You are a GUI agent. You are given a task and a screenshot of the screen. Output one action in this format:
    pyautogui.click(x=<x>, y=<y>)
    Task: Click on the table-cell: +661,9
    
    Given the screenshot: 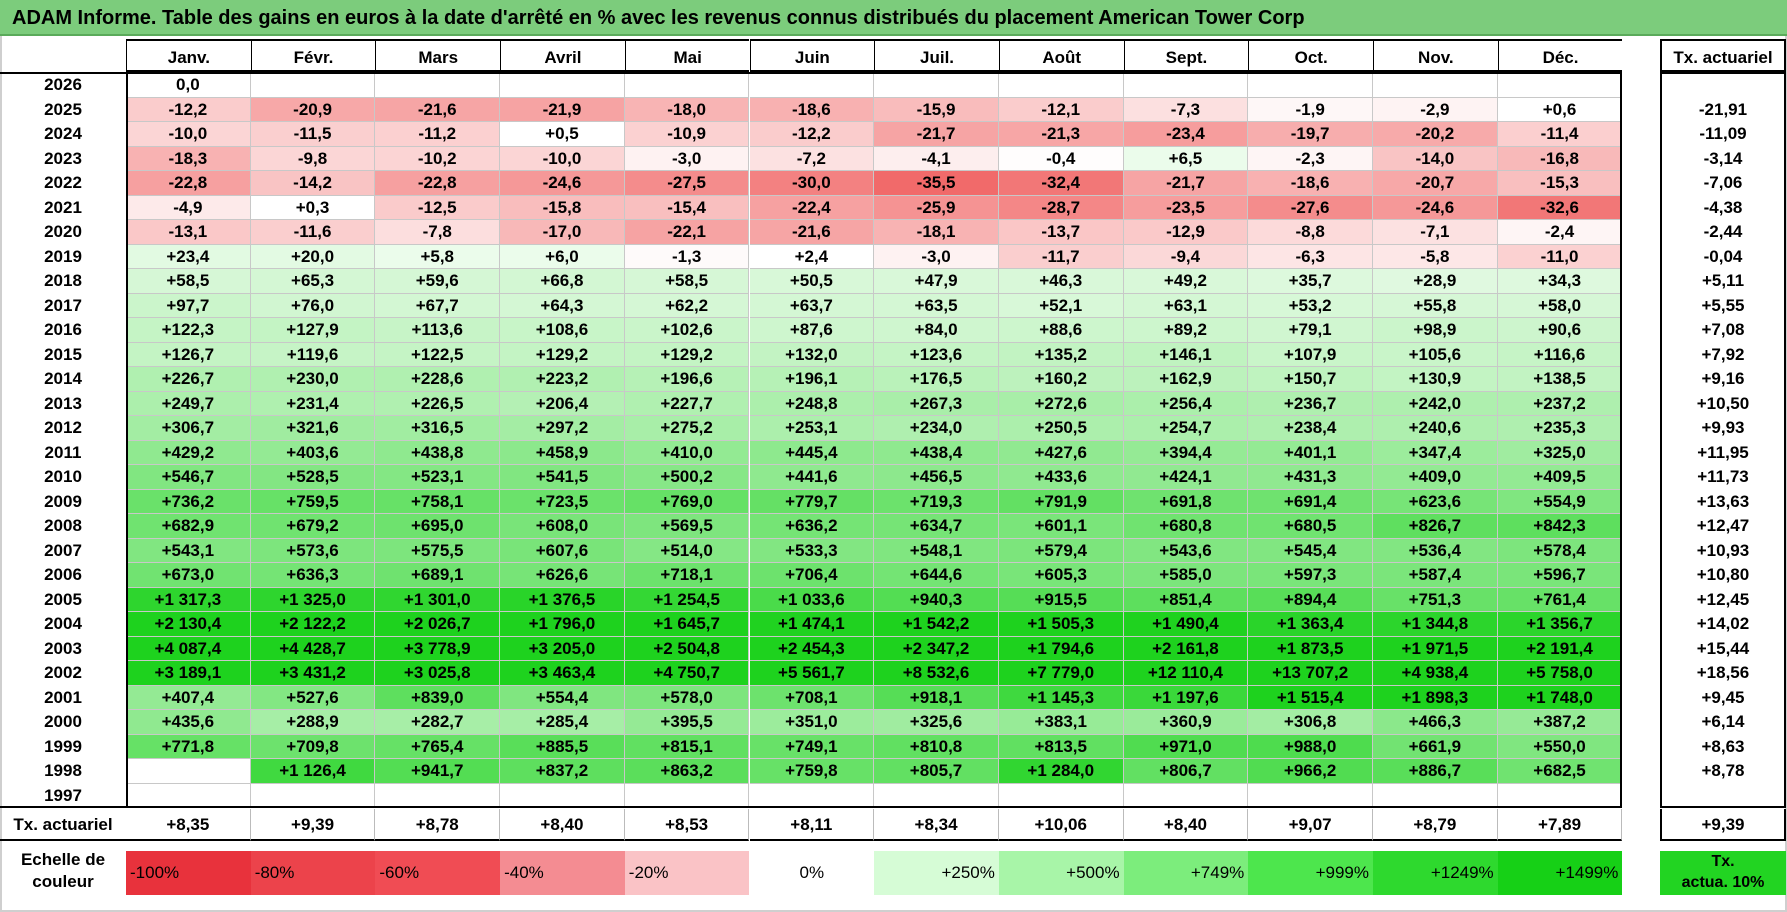 What is the action you would take?
    pyautogui.click(x=1435, y=746)
    